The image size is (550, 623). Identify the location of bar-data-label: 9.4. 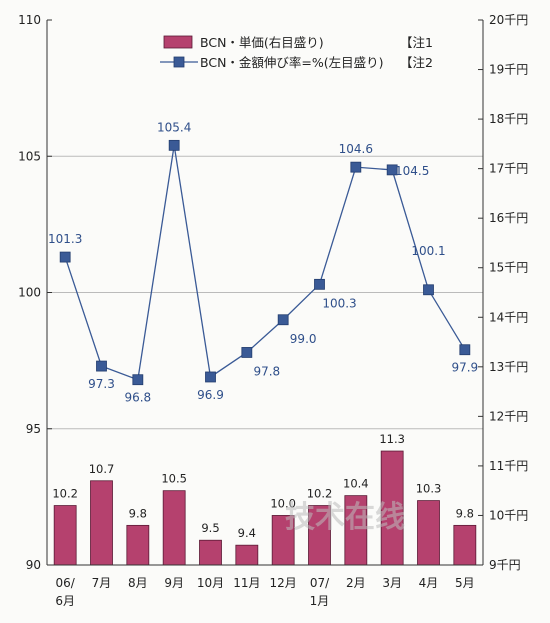
(247, 533).